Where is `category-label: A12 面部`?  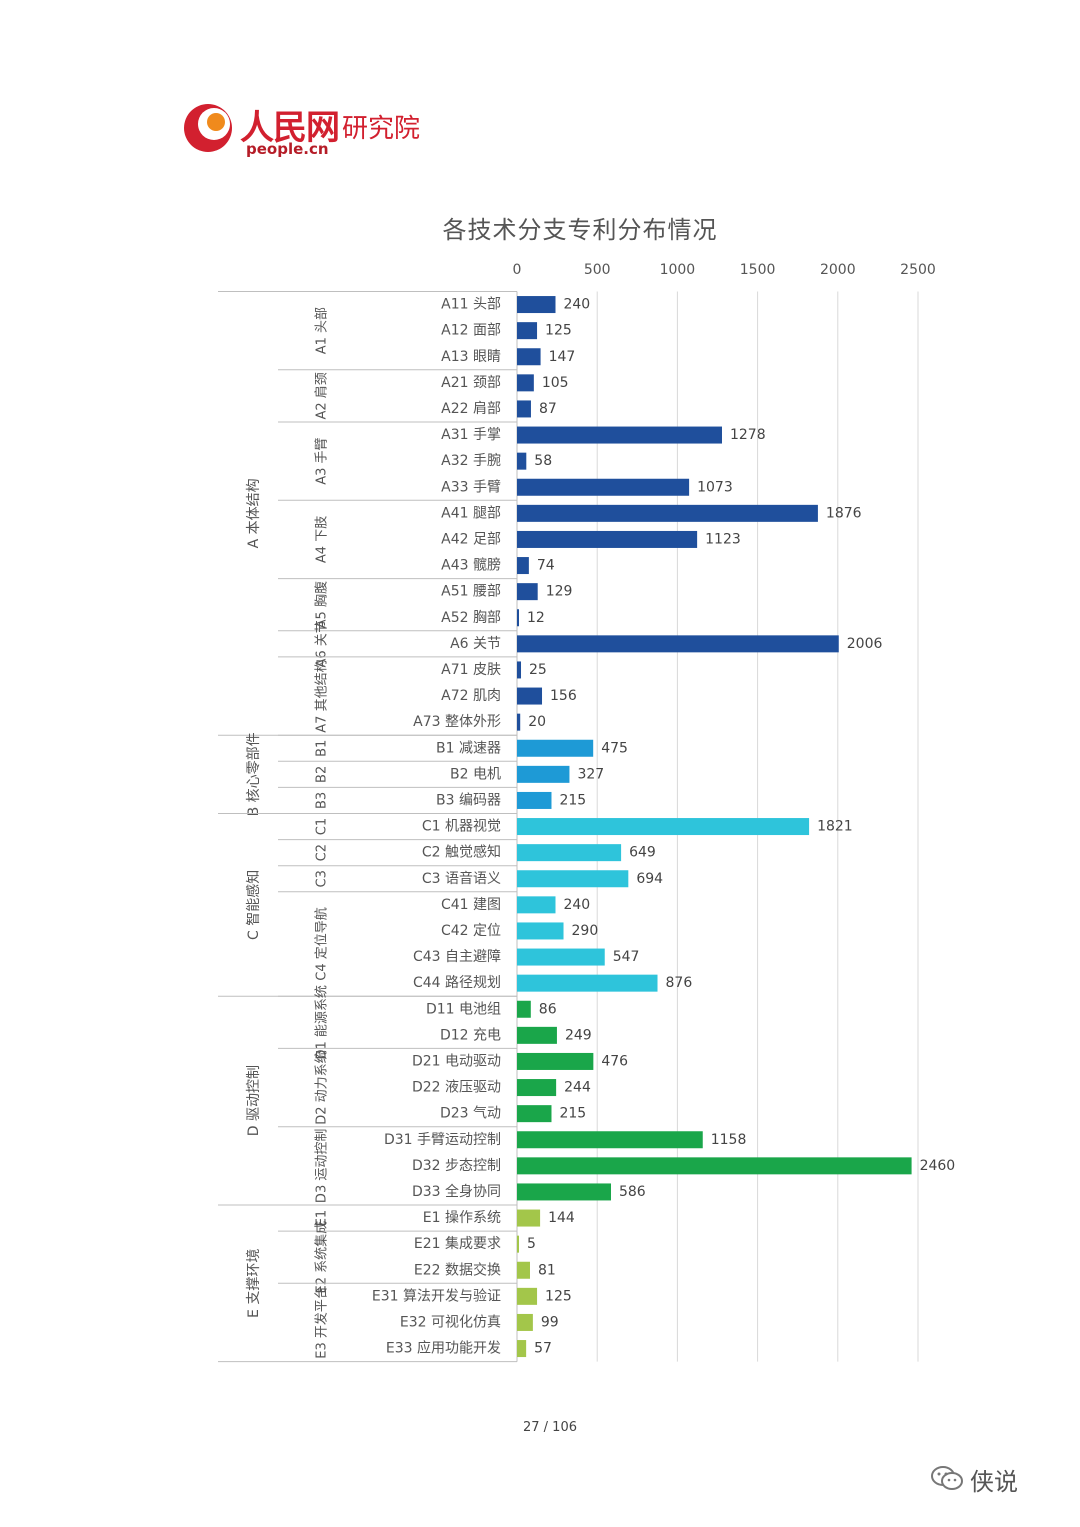 category-label: A12 面部 is located at coordinates (471, 331).